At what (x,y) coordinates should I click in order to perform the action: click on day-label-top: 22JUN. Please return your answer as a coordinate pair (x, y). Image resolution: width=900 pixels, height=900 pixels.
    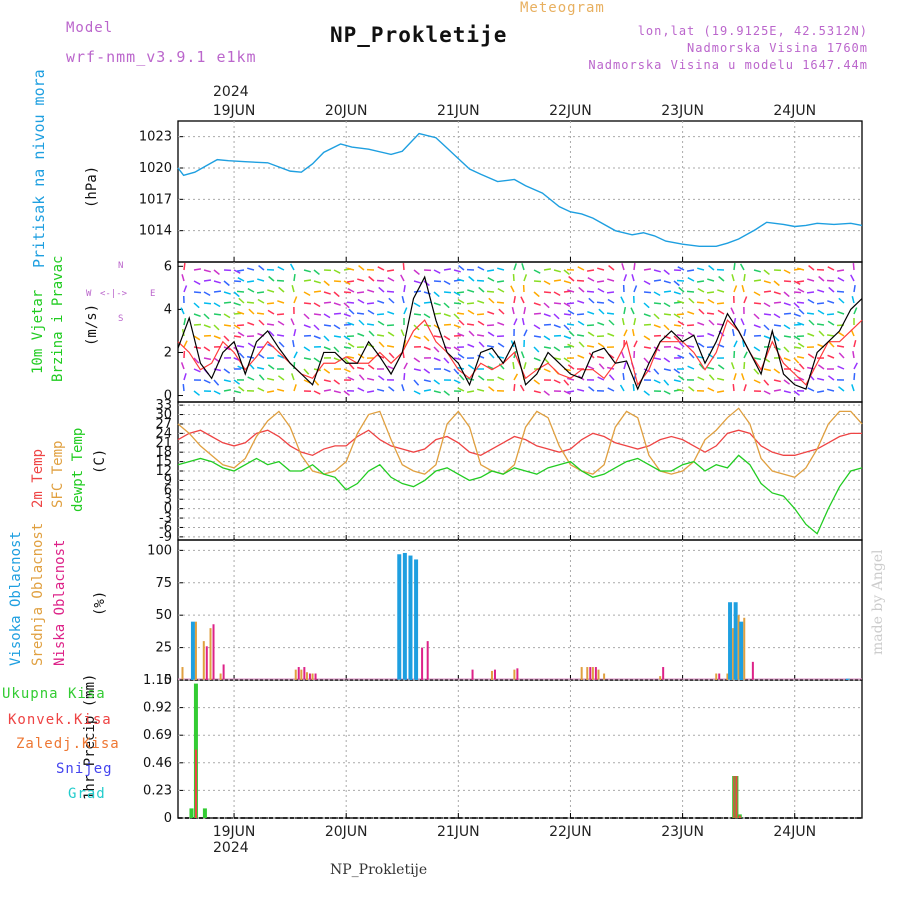
    Looking at the image, I should click on (570, 111).